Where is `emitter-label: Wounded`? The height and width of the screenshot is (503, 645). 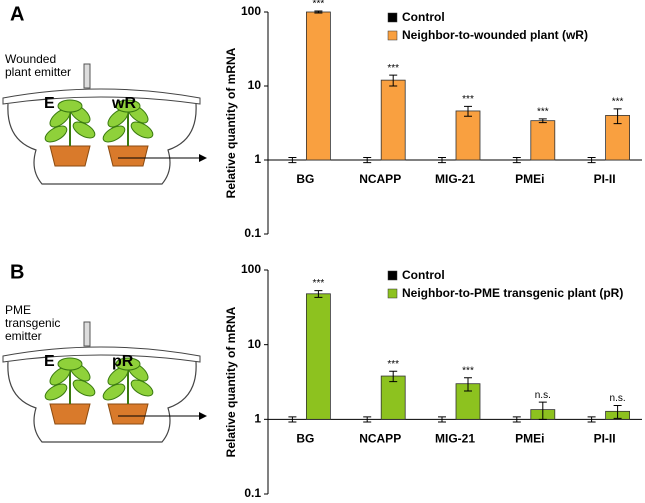
emitter-label: Wounded is located at coordinates (30, 59).